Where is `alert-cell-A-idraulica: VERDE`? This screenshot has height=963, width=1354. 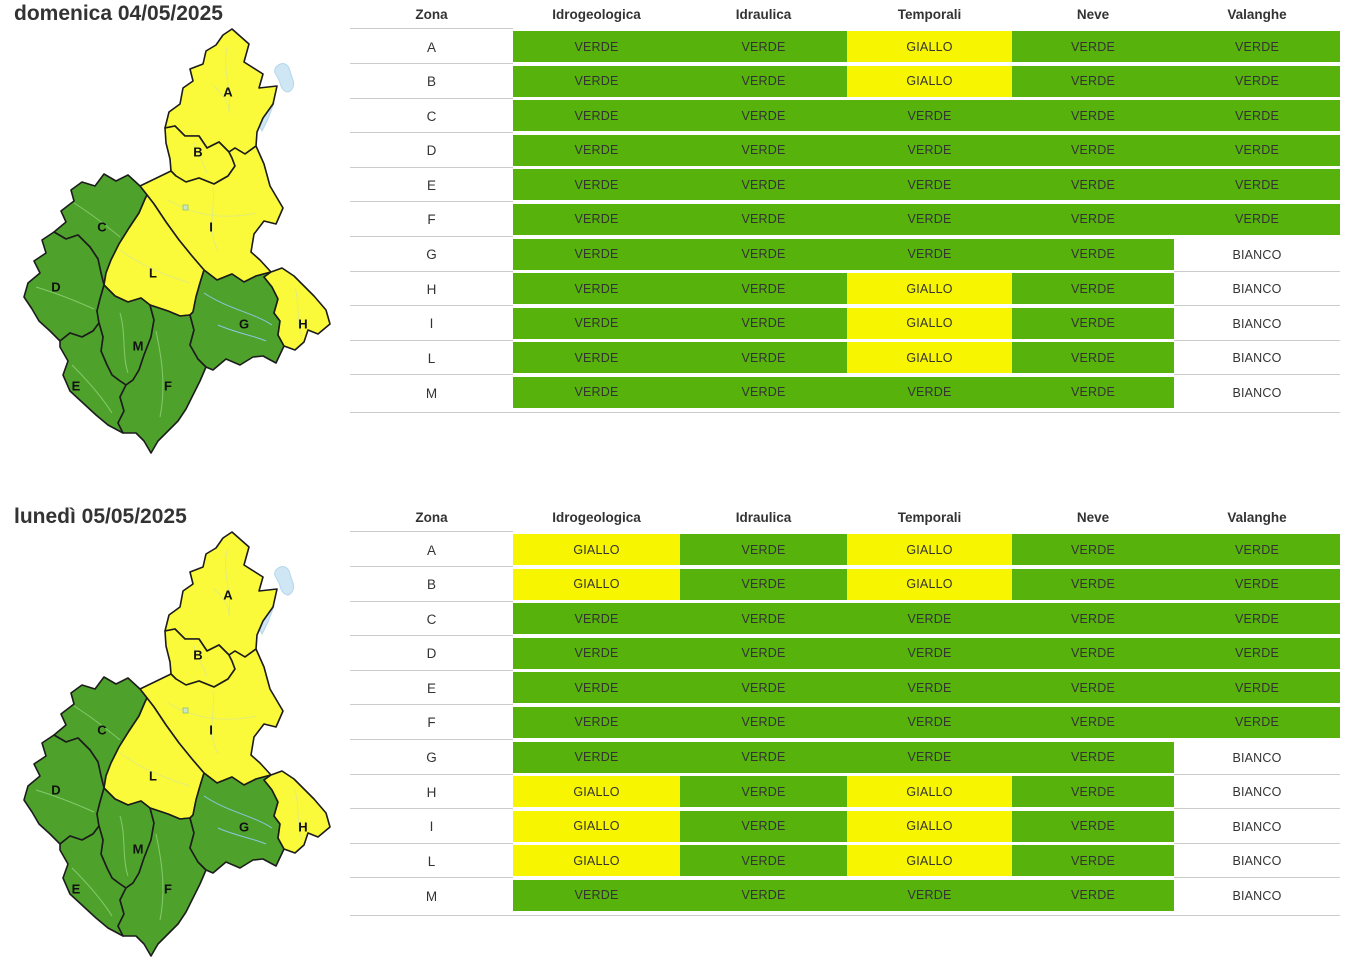 alert-cell-A-idraulica: VERDE is located at coordinates (763, 46).